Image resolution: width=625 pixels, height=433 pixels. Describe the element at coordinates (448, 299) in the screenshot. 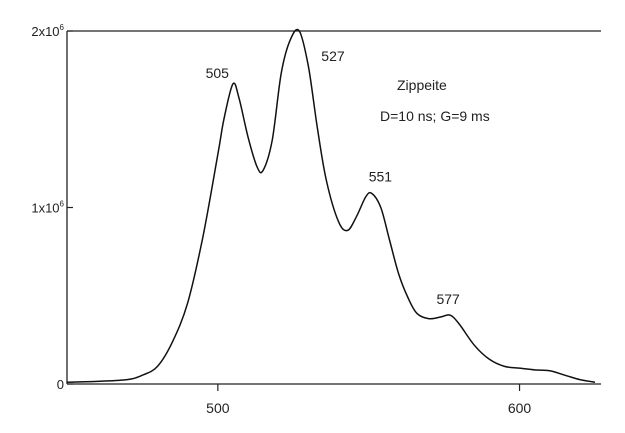

I see `peak-label: 577` at that location.